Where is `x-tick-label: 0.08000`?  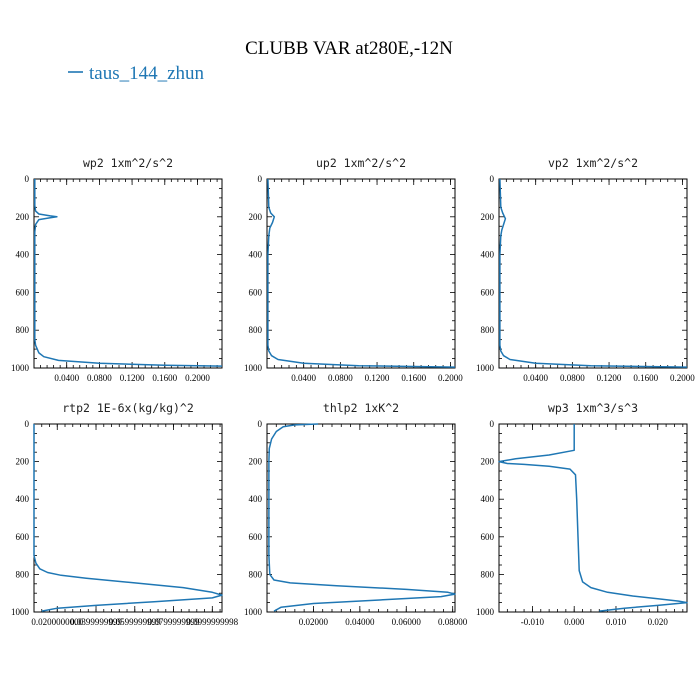 x-tick-label: 0.08000 is located at coordinates (453, 622).